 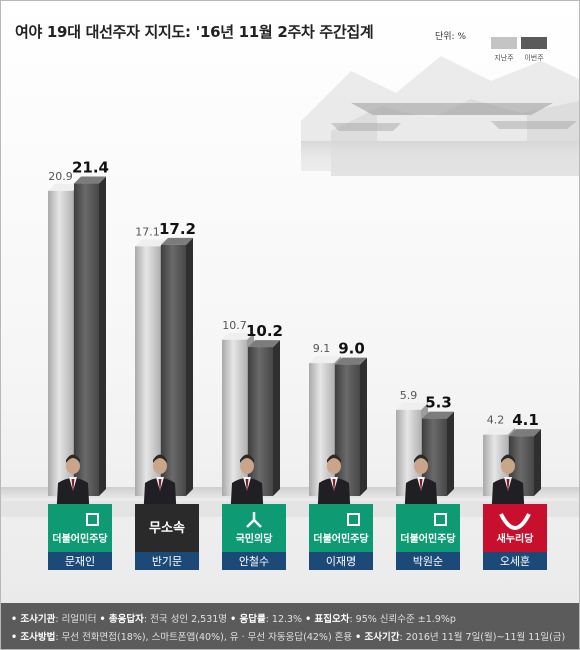 What do you see at coordinates (80, 561) in the screenshot?
I see `candidate-name-label: 문재인` at bounding box center [80, 561].